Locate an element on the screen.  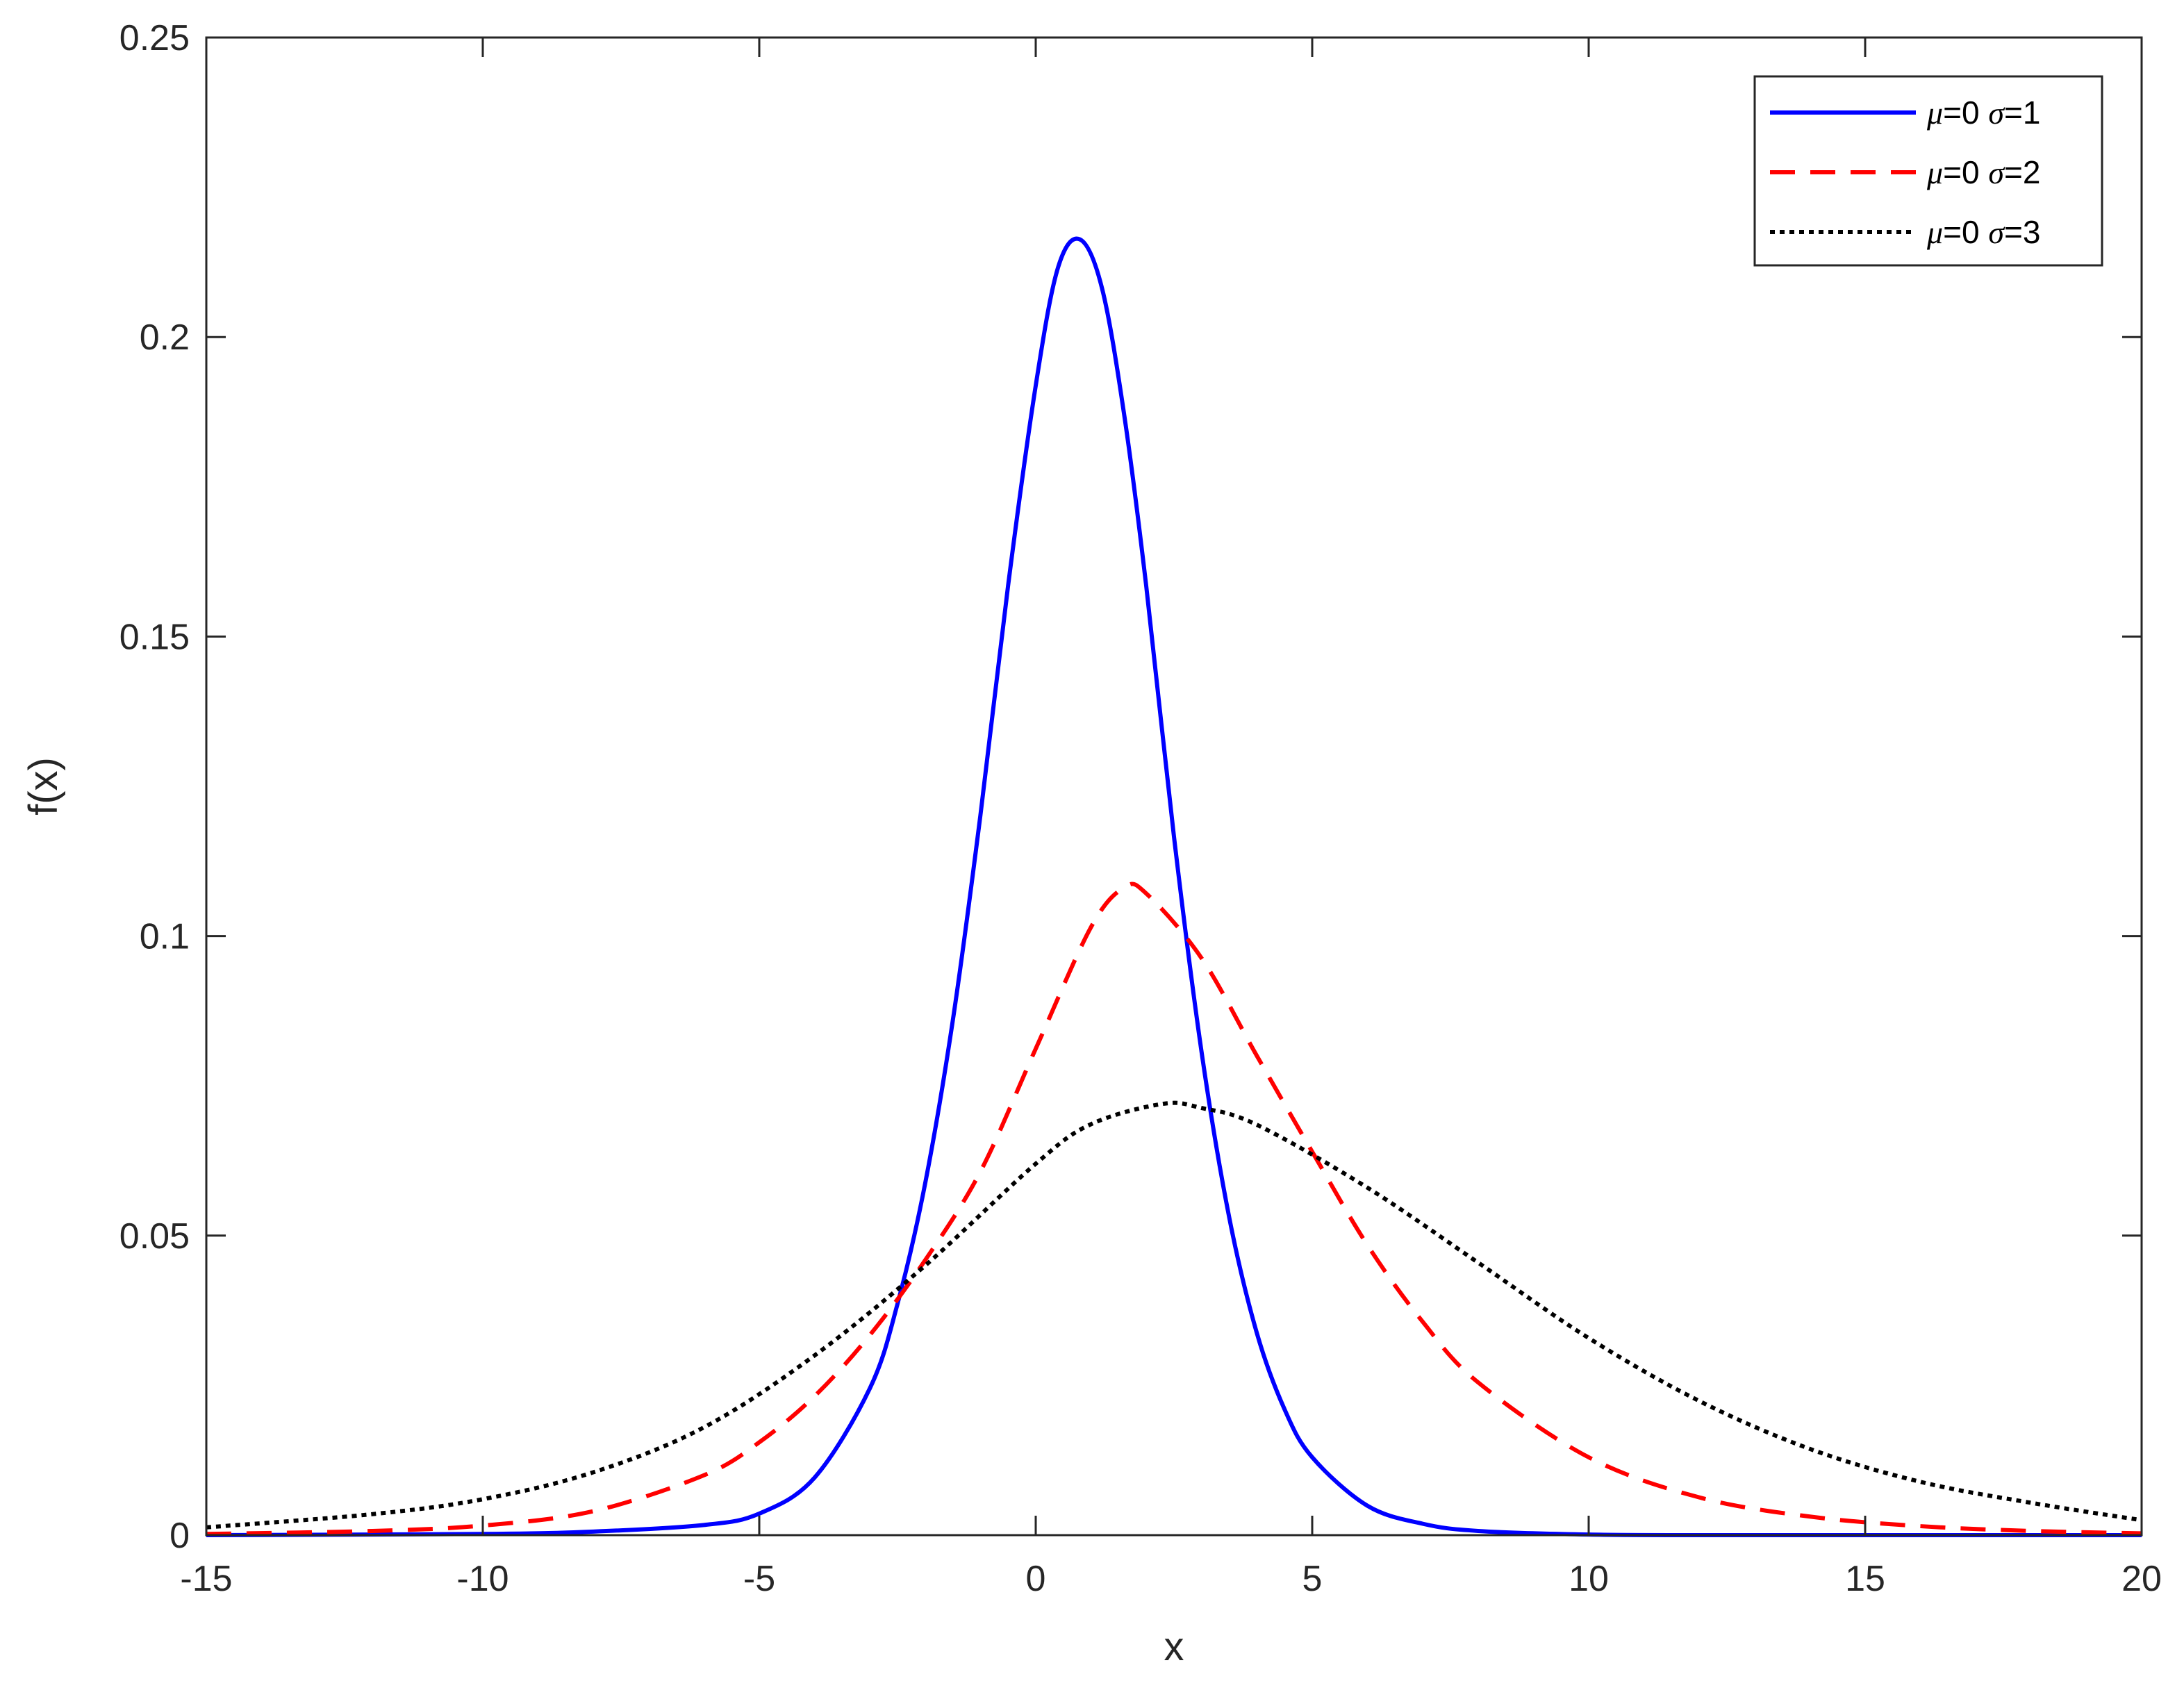
x-tick-label: 0 is located at coordinates (1036, 1579).